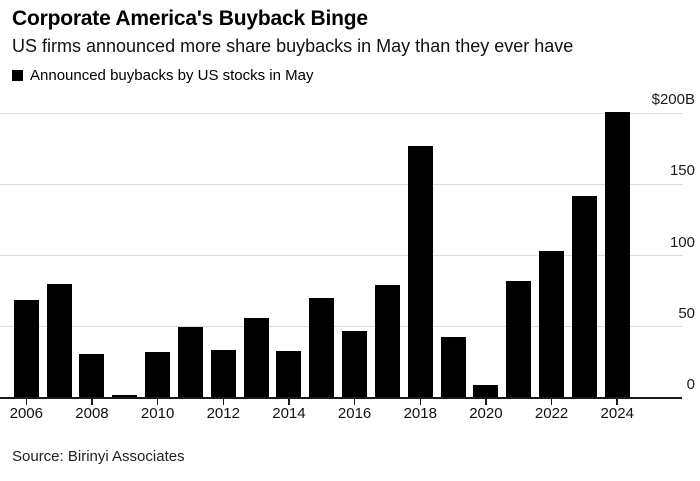  I want to click on bar-2013, so click(256, 358).